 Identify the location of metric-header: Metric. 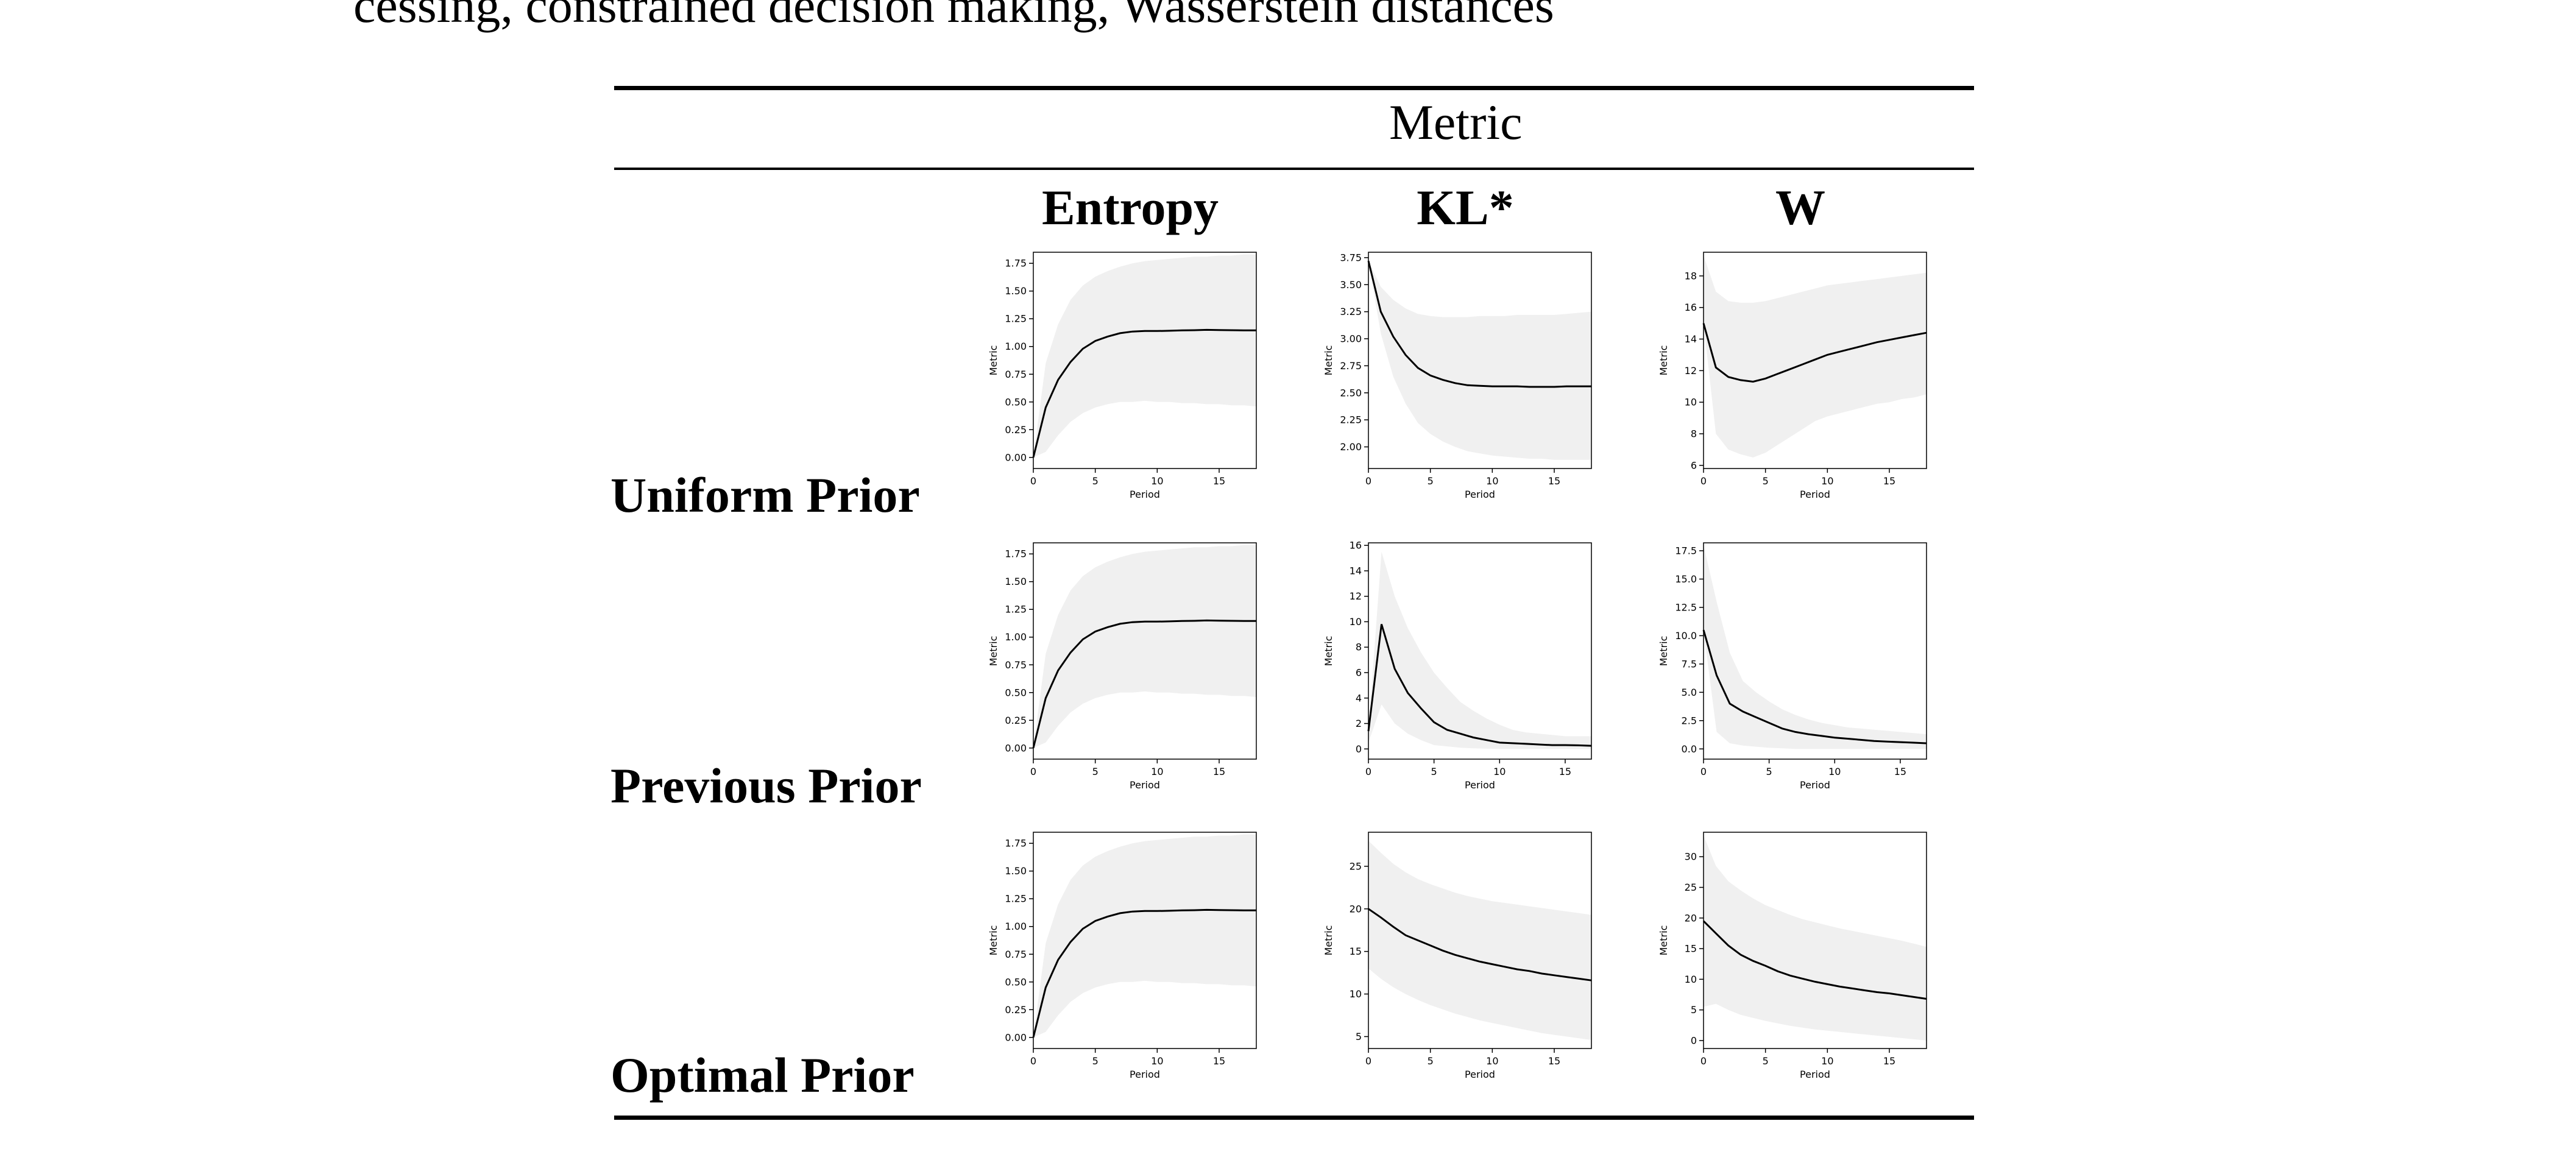
(1456, 122).